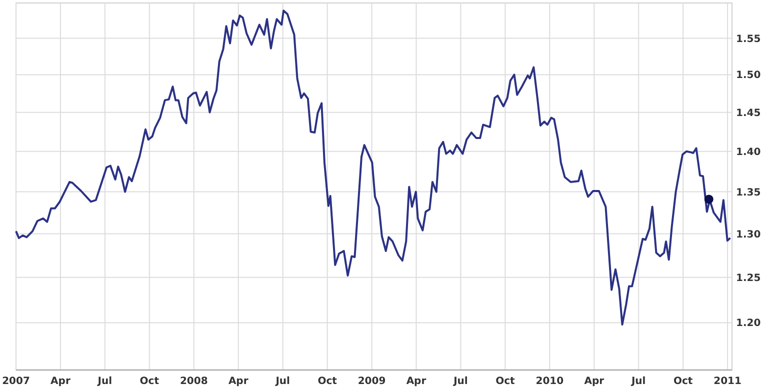 This screenshot has width=763, height=388. What do you see at coordinates (728, 381) in the screenshot?
I see `x-tick-label: 2011` at bounding box center [728, 381].